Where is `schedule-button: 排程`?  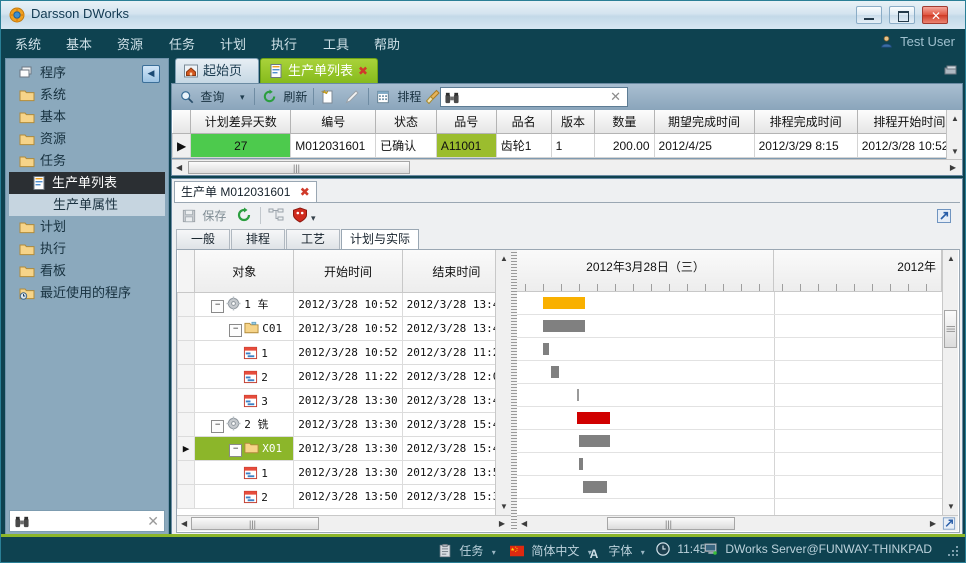
schedule-button: 排程 is located at coordinates (398, 97).